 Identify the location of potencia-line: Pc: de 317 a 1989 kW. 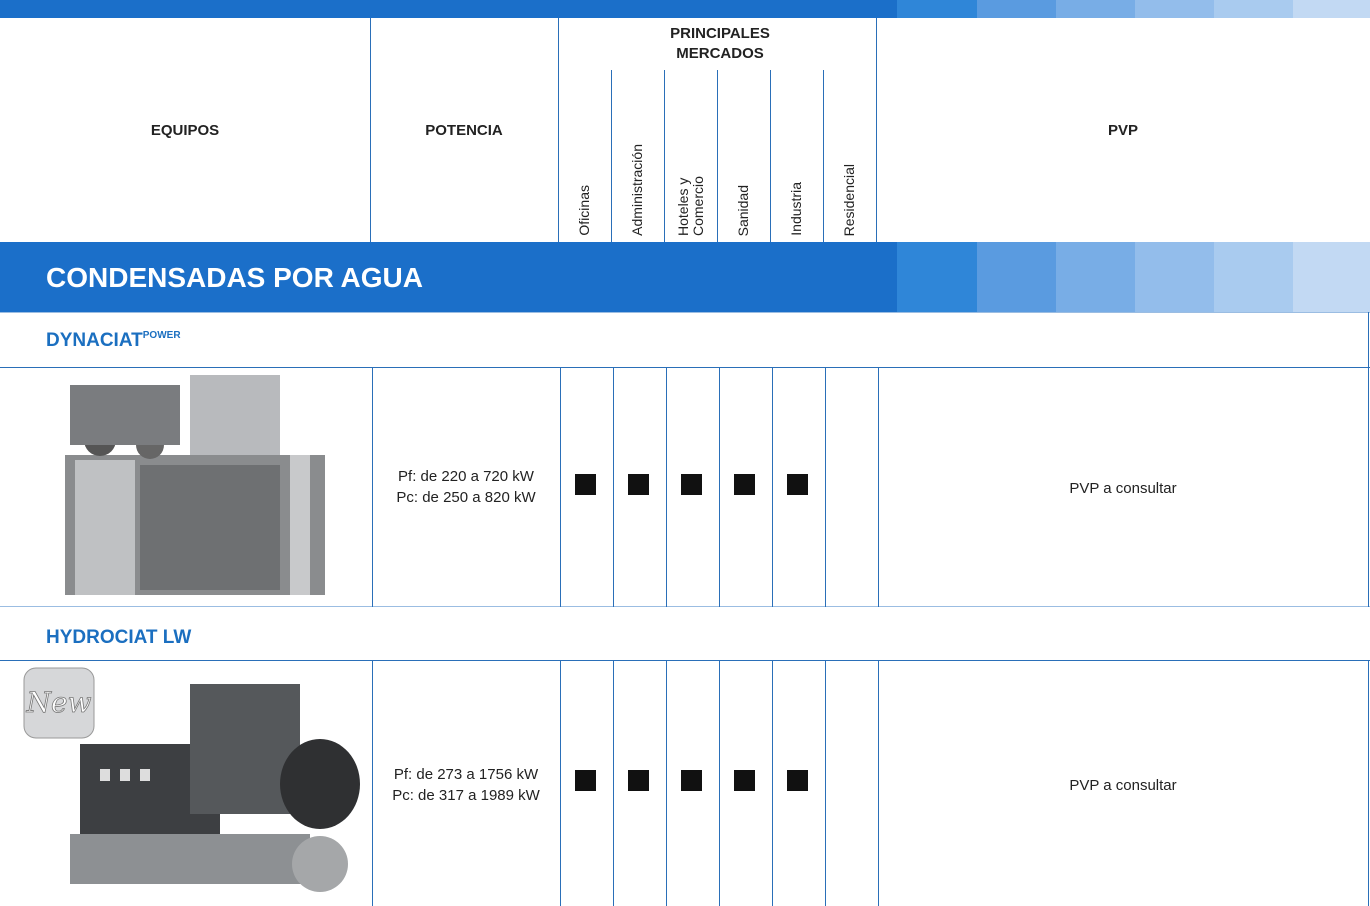
(466, 795).